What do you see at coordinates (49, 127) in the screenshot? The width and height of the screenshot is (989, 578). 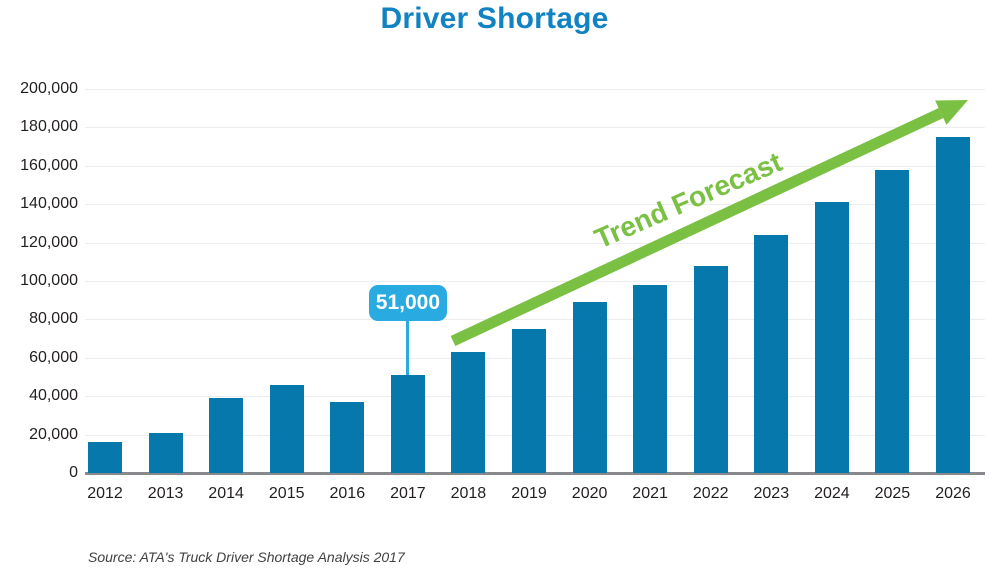 I see `y-tick-label-180,000: 180,000` at bounding box center [49, 127].